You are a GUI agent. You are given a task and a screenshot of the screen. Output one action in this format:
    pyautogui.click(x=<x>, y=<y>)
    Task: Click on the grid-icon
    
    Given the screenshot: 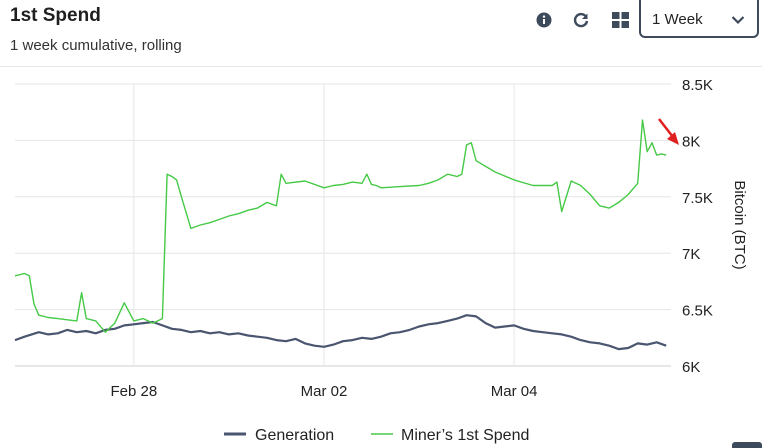 What is the action you would take?
    pyautogui.click(x=620, y=20)
    